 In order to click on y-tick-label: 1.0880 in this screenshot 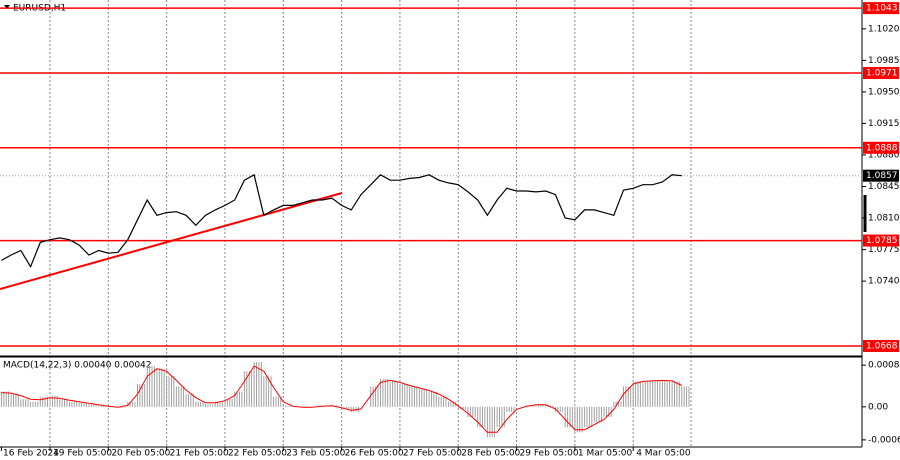, I will do `click(884, 155)`.